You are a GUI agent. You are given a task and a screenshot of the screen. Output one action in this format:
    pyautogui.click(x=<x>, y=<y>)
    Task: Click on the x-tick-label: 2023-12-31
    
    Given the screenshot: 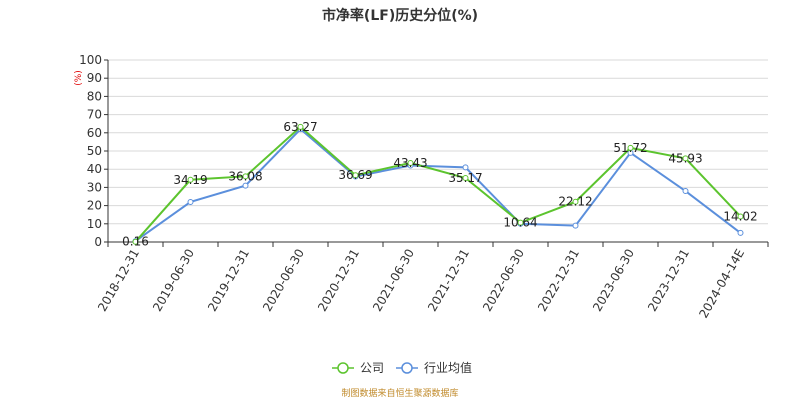 What is the action you would take?
    pyautogui.click(x=668, y=280)
    